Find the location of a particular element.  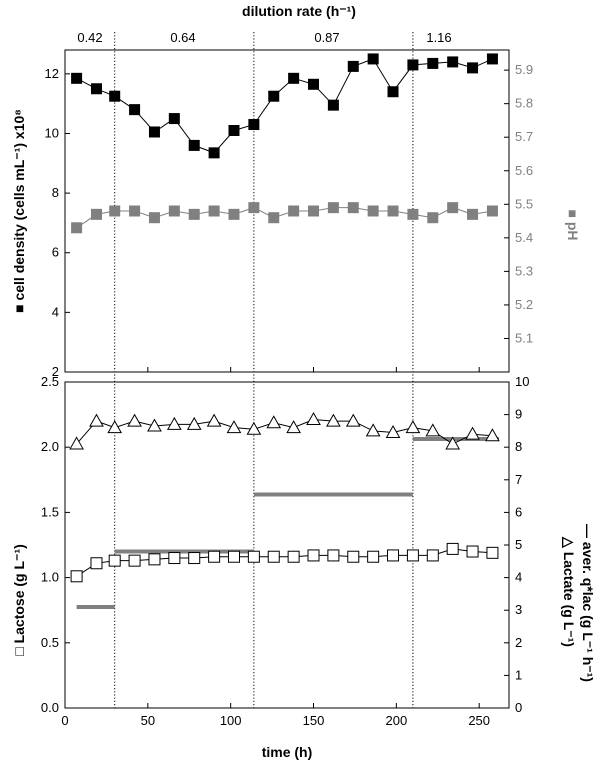

upper-left-axis: 2 4 6 8 10 12 is located at coordinates (57, 222).